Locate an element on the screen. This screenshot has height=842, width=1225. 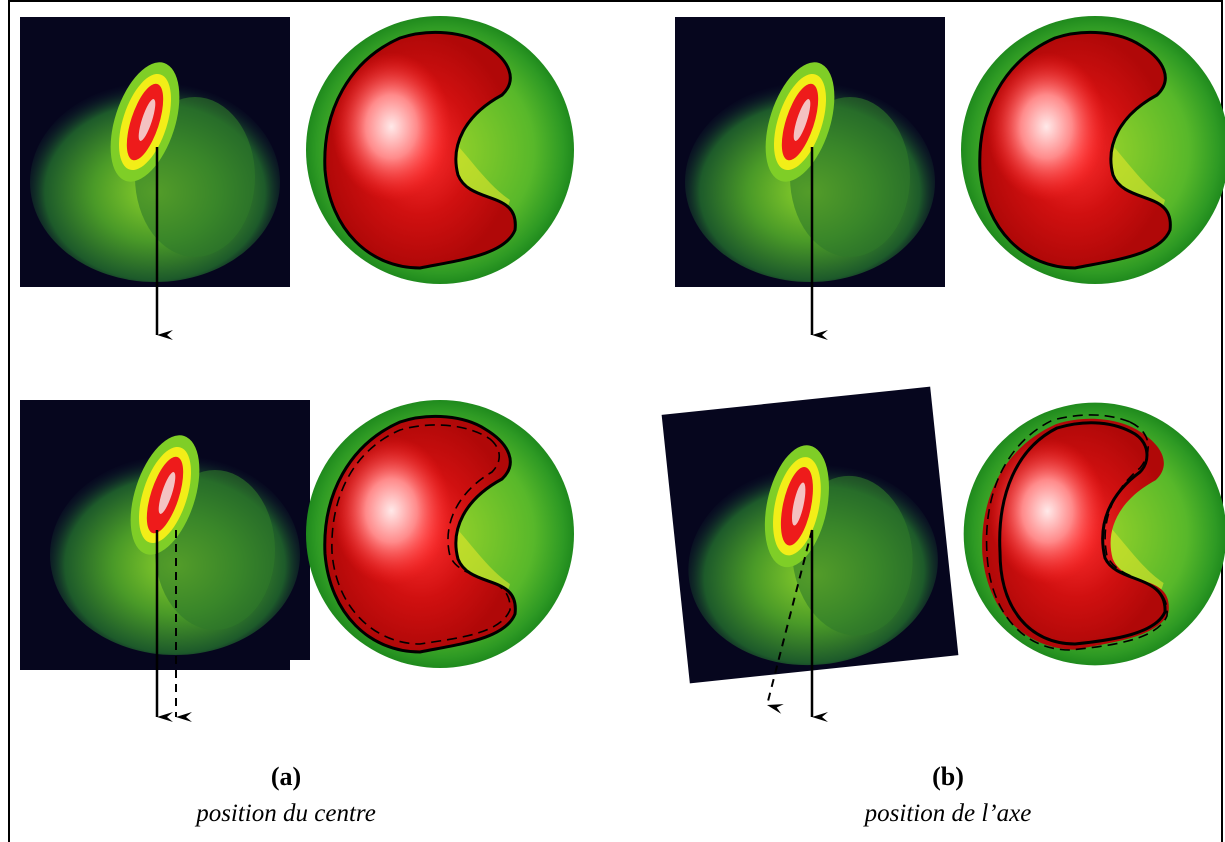
polar-map-b-bottom is located at coordinates (1094, 534).